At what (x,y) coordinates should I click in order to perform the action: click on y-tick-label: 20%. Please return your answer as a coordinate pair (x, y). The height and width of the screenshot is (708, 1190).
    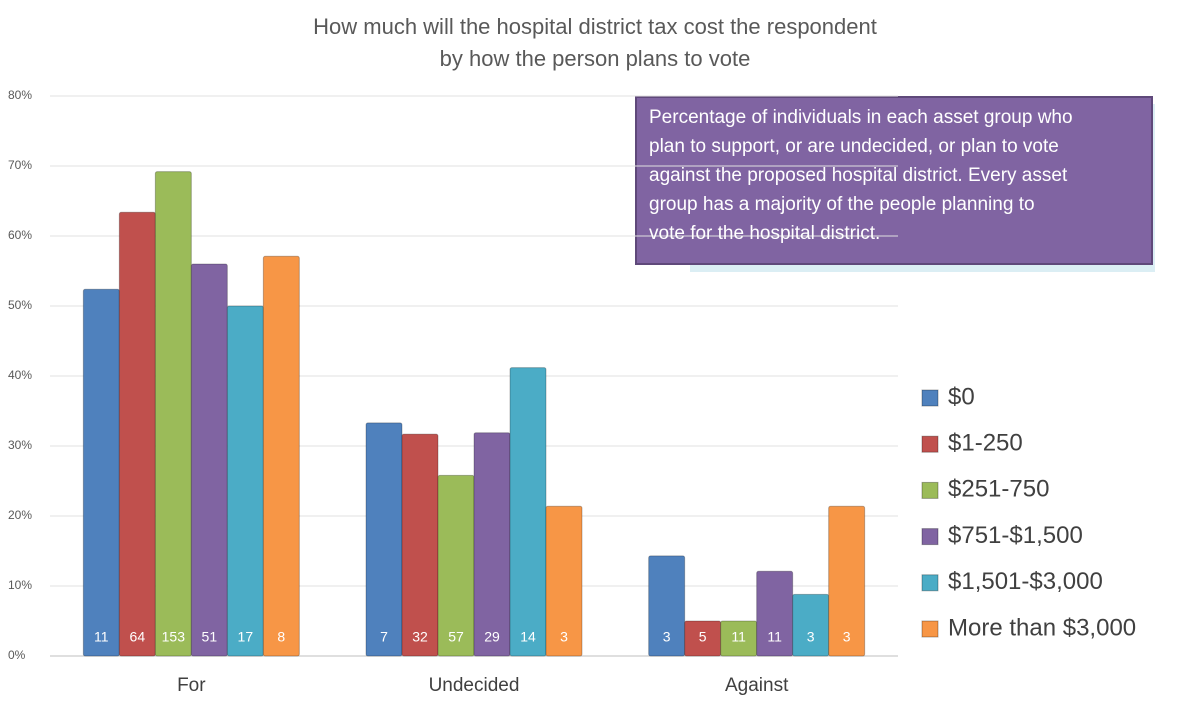
    Looking at the image, I should click on (20, 515).